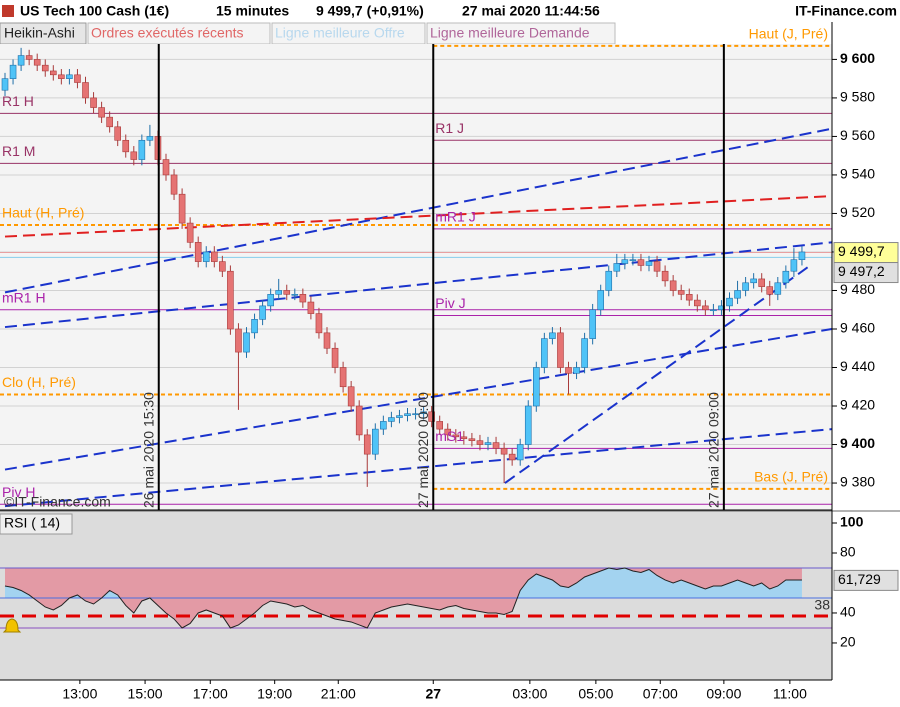 This screenshot has width=900, height=707. I want to click on toolbar-item: Ligne meilleure Demande, so click(510, 33).